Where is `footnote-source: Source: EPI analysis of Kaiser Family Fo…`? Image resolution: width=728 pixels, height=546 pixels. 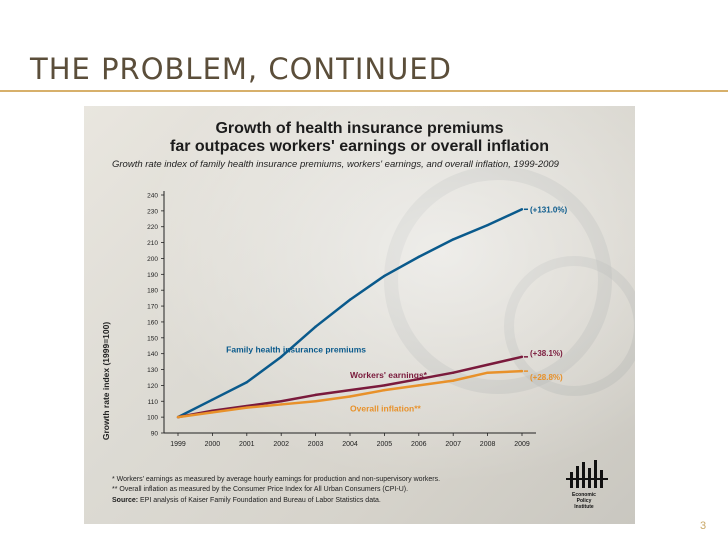 footnote-source: Source: EPI analysis of Kaiser Family Fo… is located at coordinates (246, 500).